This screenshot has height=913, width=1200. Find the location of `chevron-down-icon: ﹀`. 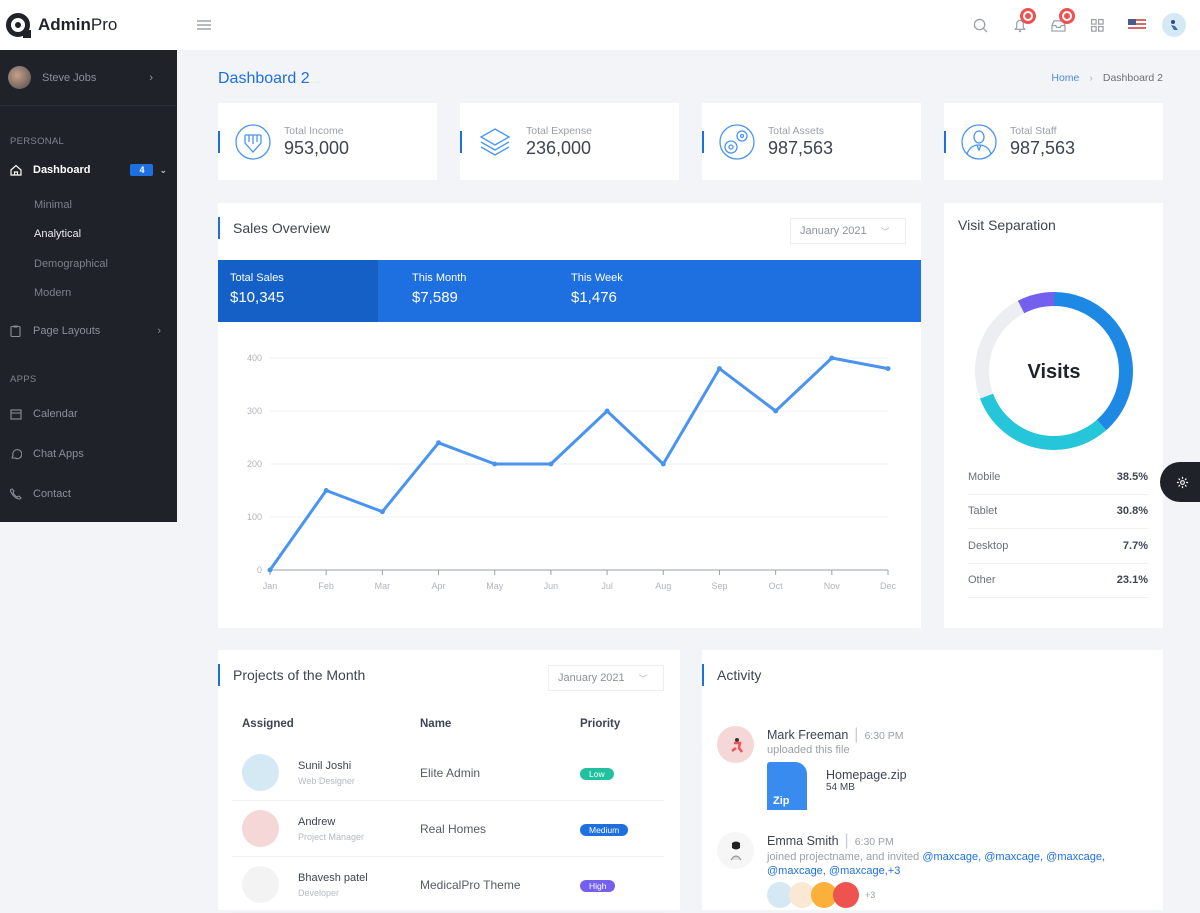

chevron-down-icon: ﹀ is located at coordinates (885, 231).